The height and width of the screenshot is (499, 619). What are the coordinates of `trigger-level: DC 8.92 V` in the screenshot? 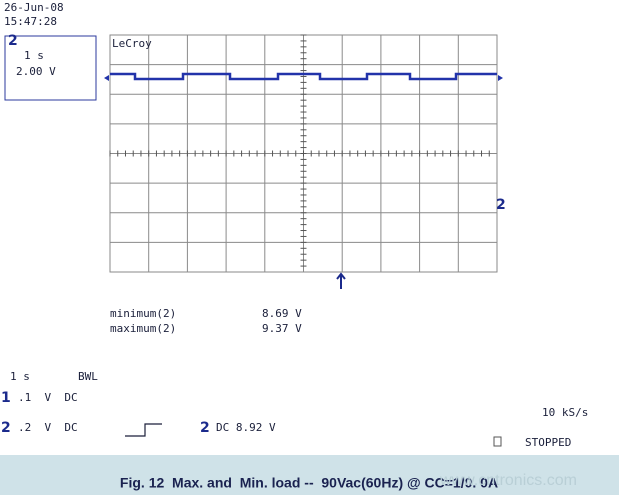 It's located at (246, 427).